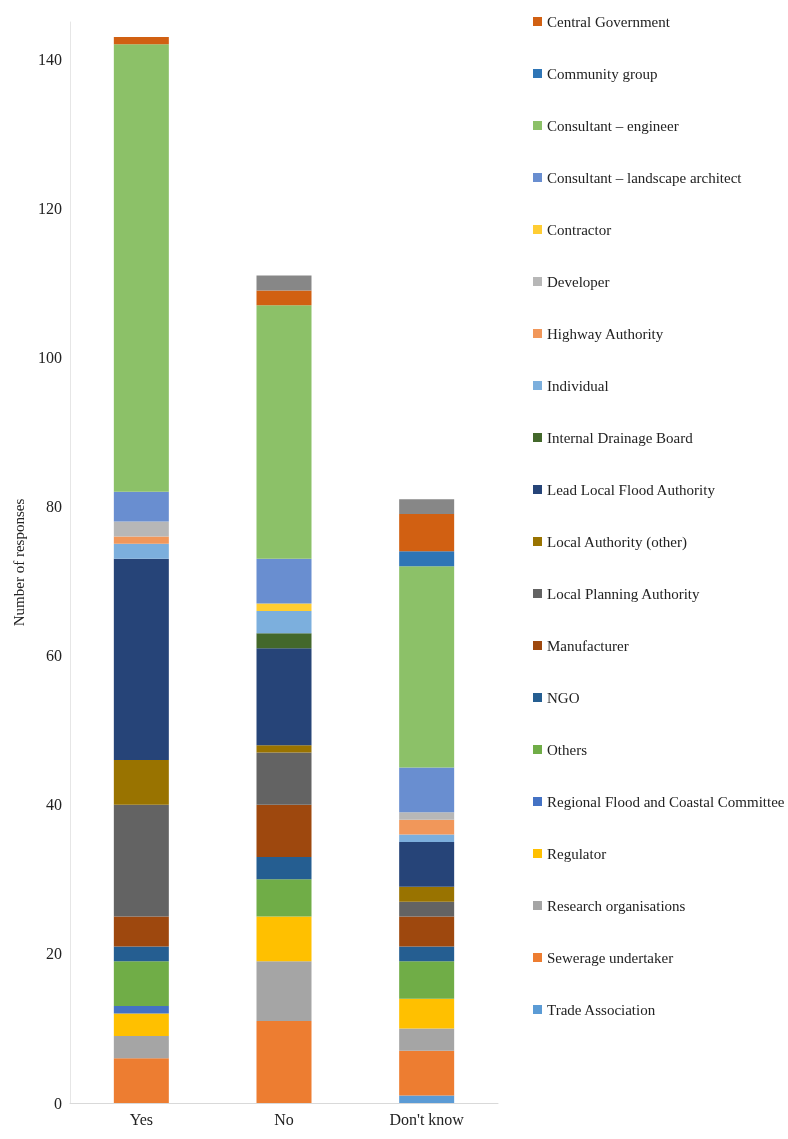 The width and height of the screenshot is (788, 1139). Describe the element at coordinates (602, 73) in the screenshot. I see `legend-label: Community group` at that location.